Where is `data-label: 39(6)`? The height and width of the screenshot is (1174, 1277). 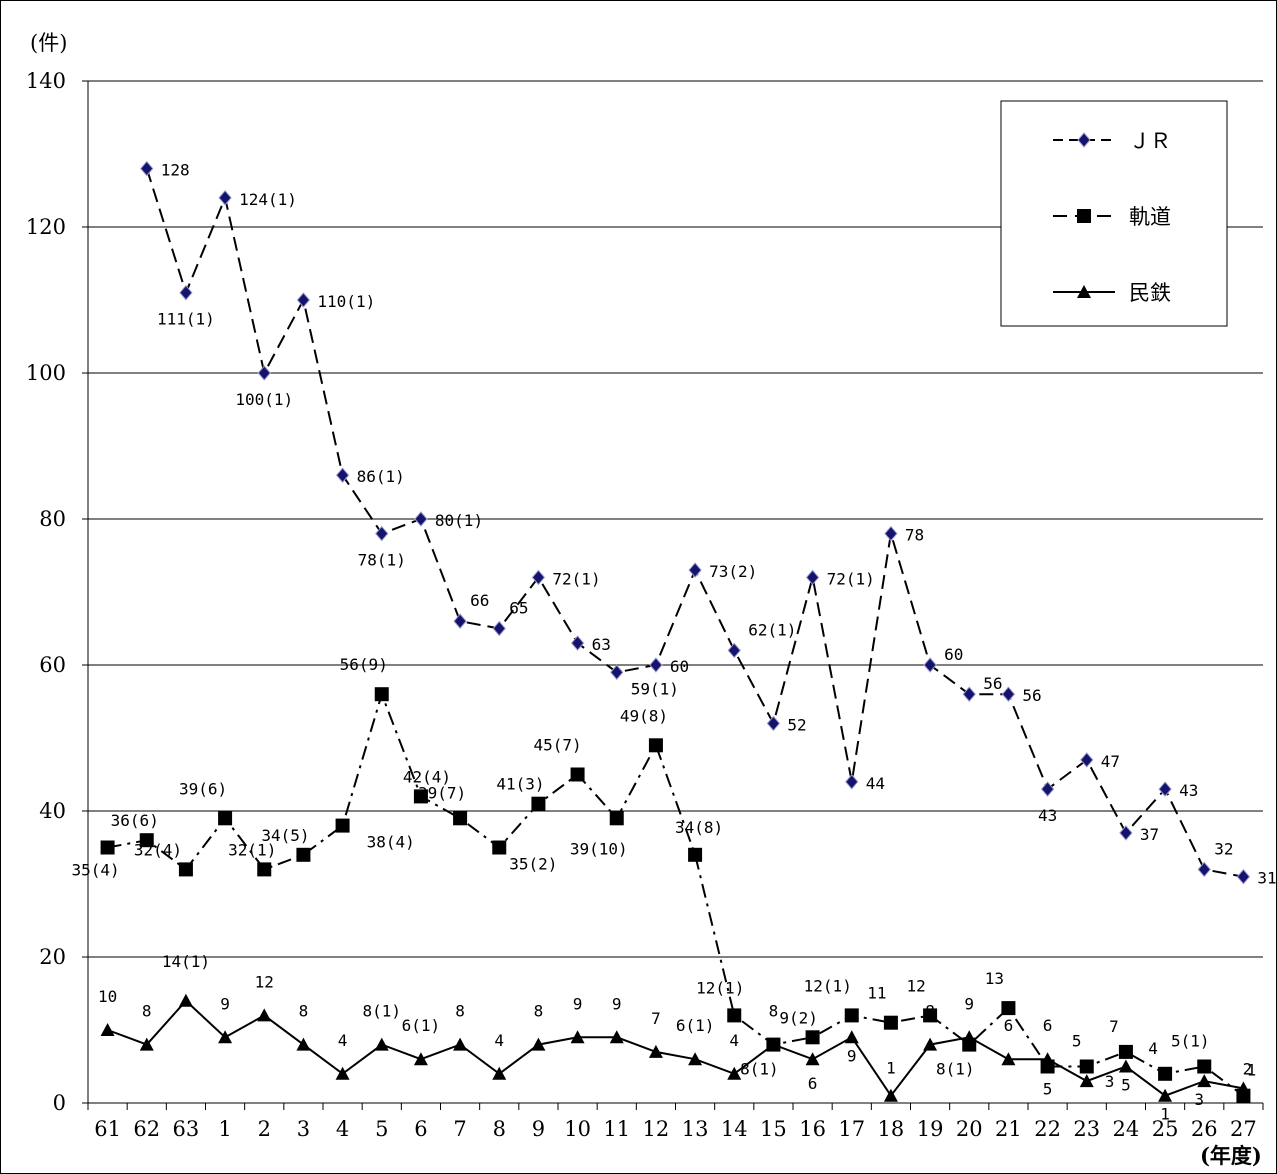 data-label: 39(6) is located at coordinates (203, 788).